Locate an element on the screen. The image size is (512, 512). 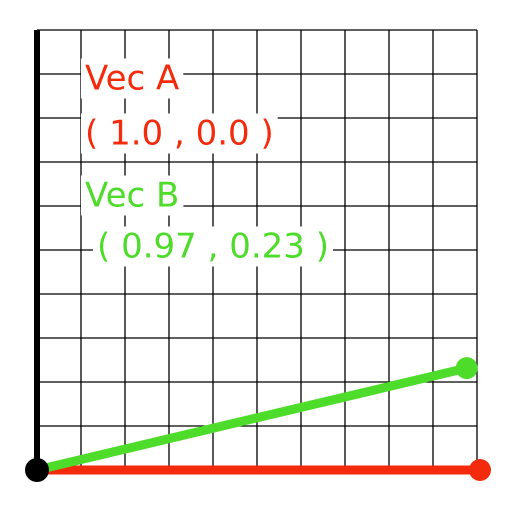
origin is located at coordinates (37, 470).